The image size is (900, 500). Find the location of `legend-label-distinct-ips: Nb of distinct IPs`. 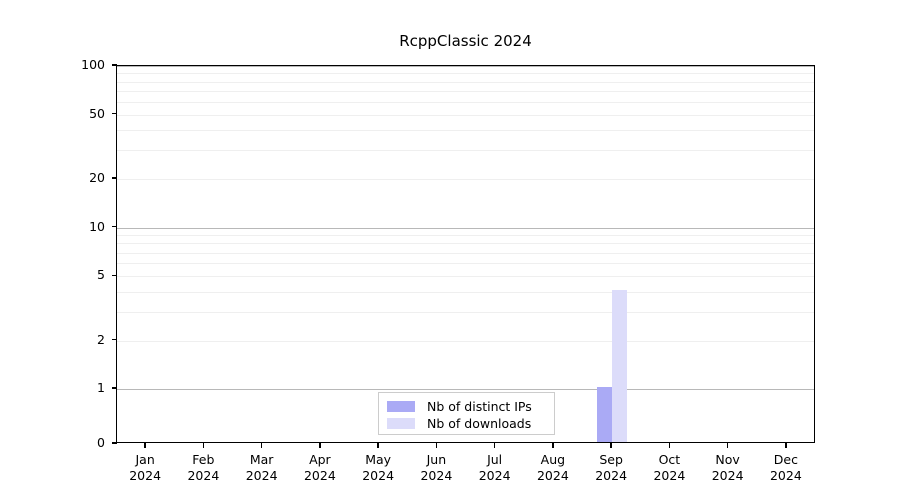

legend-label-distinct-ips: Nb of distinct IPs is located at coordinates (479, 406).